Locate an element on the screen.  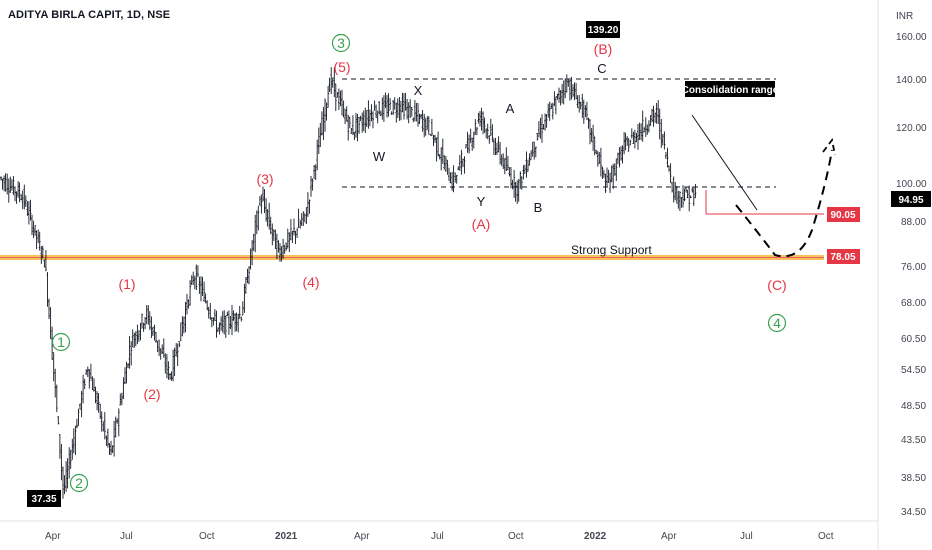
trendline is located at coordinates (724, 162).